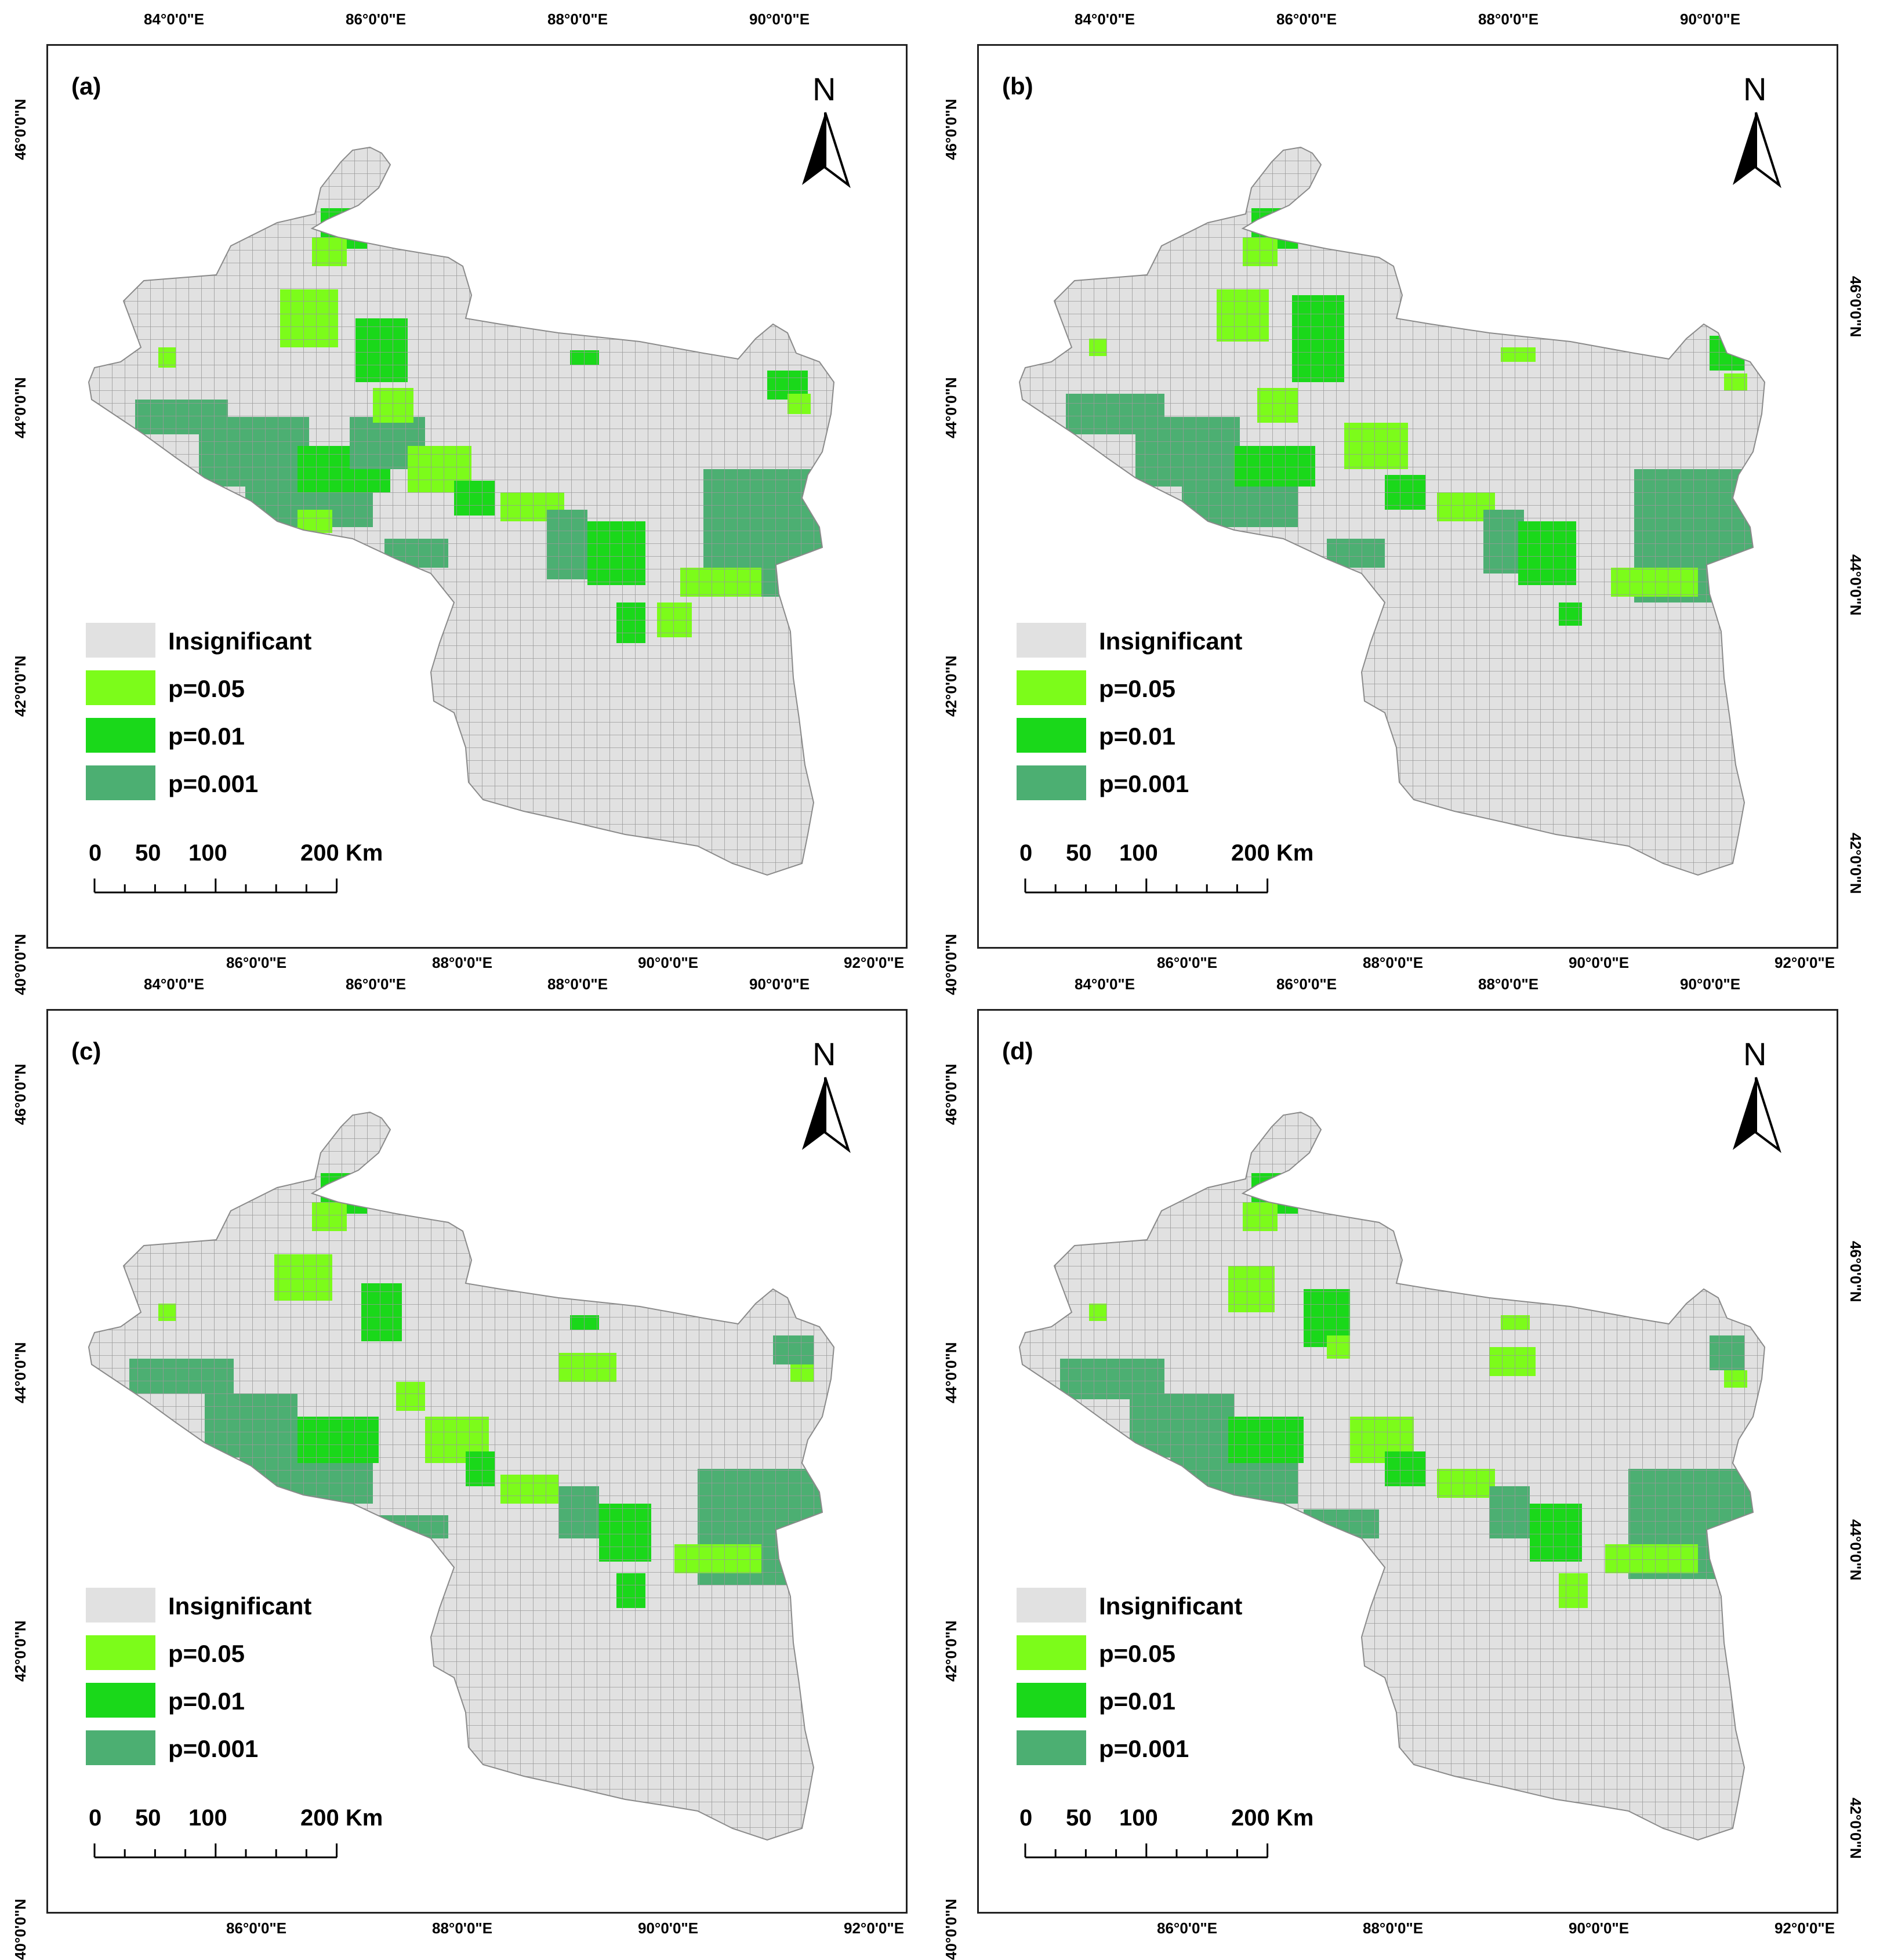 The image size is (1887, 1960). Describe the element at coordinates (1018, 86) in the screenshot. I see `panel-label: (b)` at that location.